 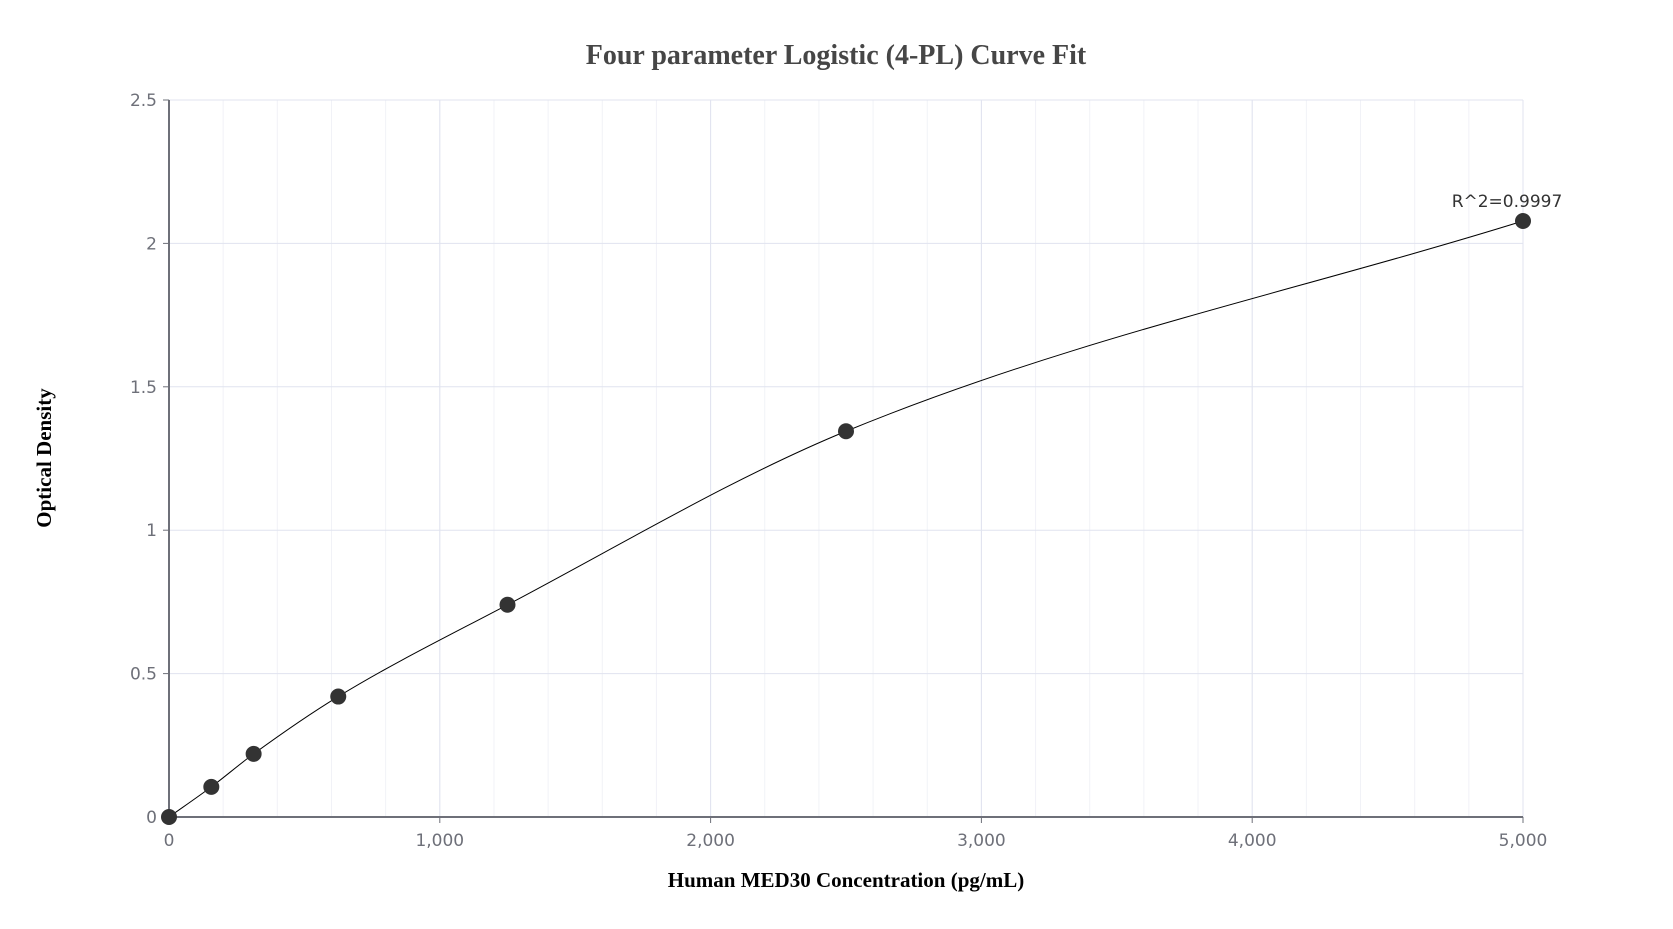 I want to click on y-tick-label: 0, so click(x=151, y=818).